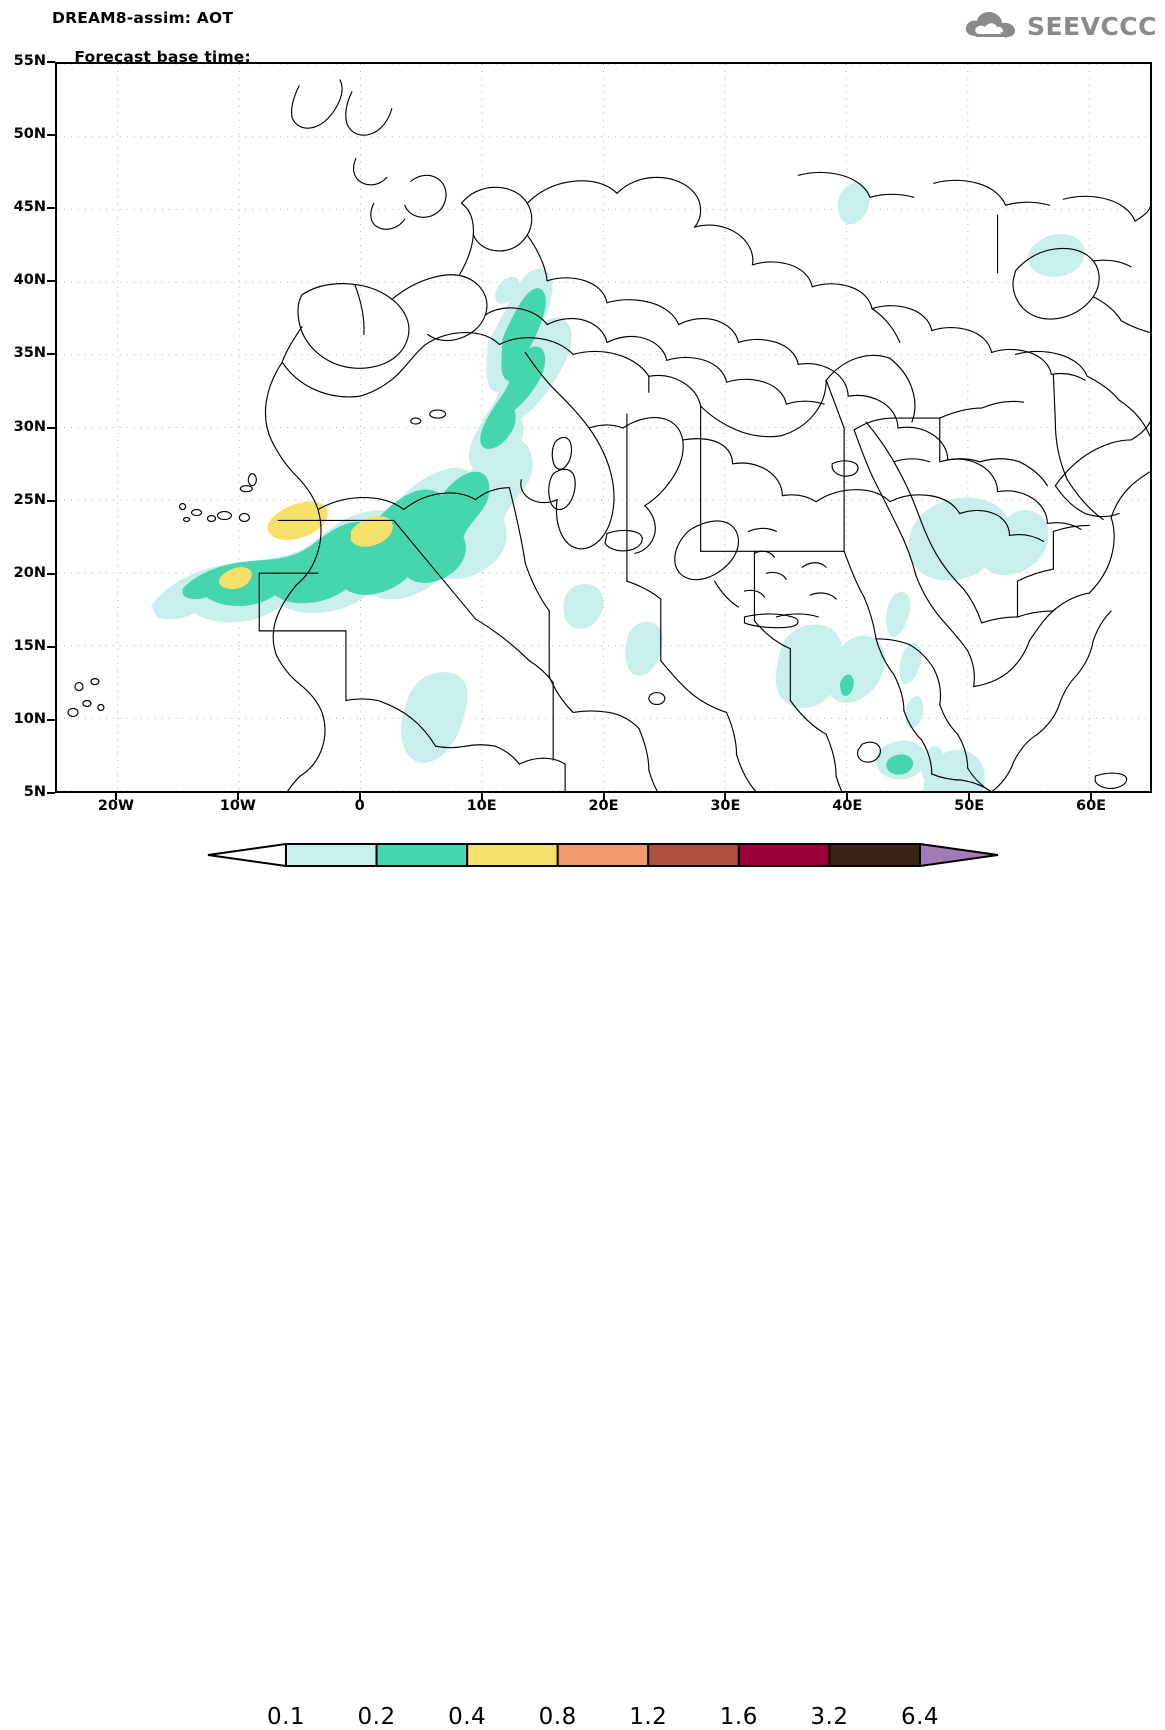 The height and width of the screenshot is (1730, 1165). Describe the element at coordinates (603, 806) in the screenshot. I see `x-tick-label: 20E` at that location.